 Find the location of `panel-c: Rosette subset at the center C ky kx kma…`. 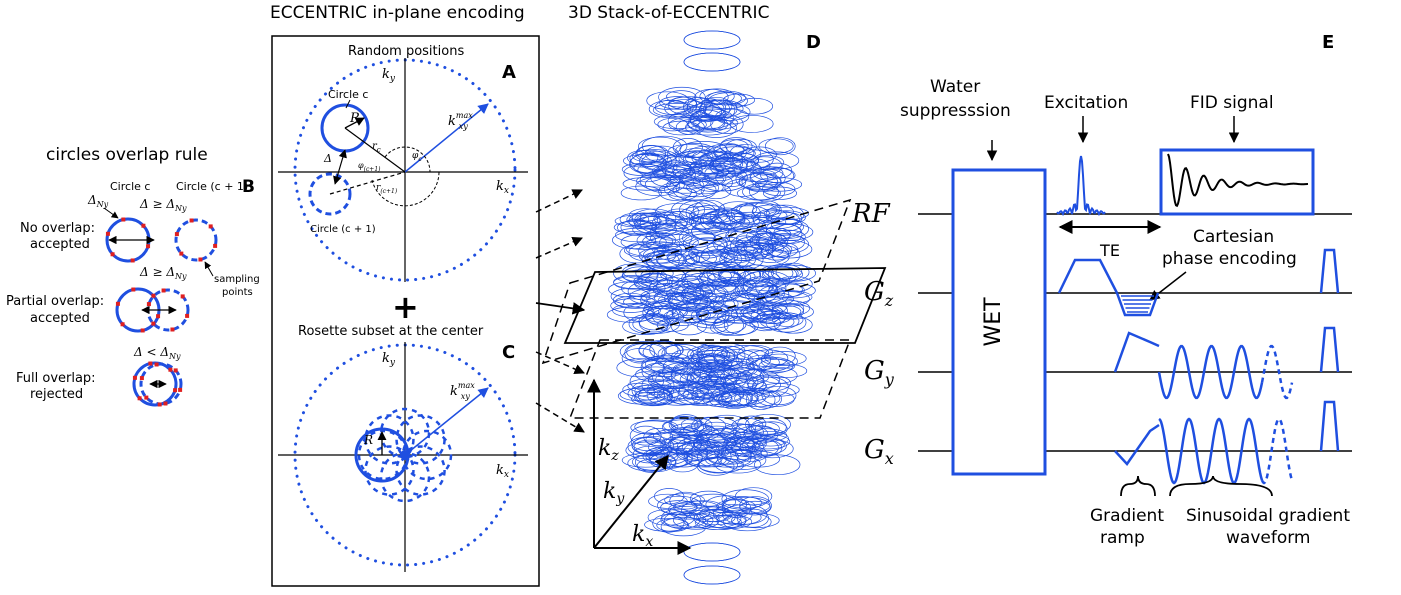

panel-c: Rosette subset at the center C ky kx kma… is located at coordinates (403, 448).